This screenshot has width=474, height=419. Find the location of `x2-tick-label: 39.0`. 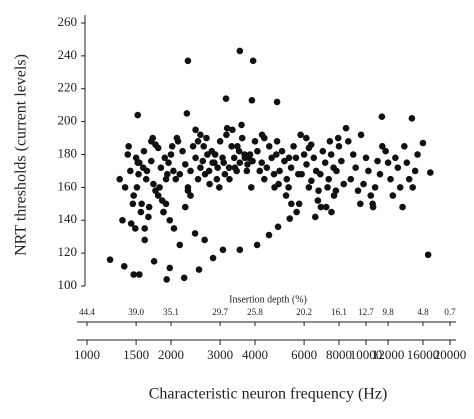

x2-tick-label: 39.0 is located at coordinates (136, 312).